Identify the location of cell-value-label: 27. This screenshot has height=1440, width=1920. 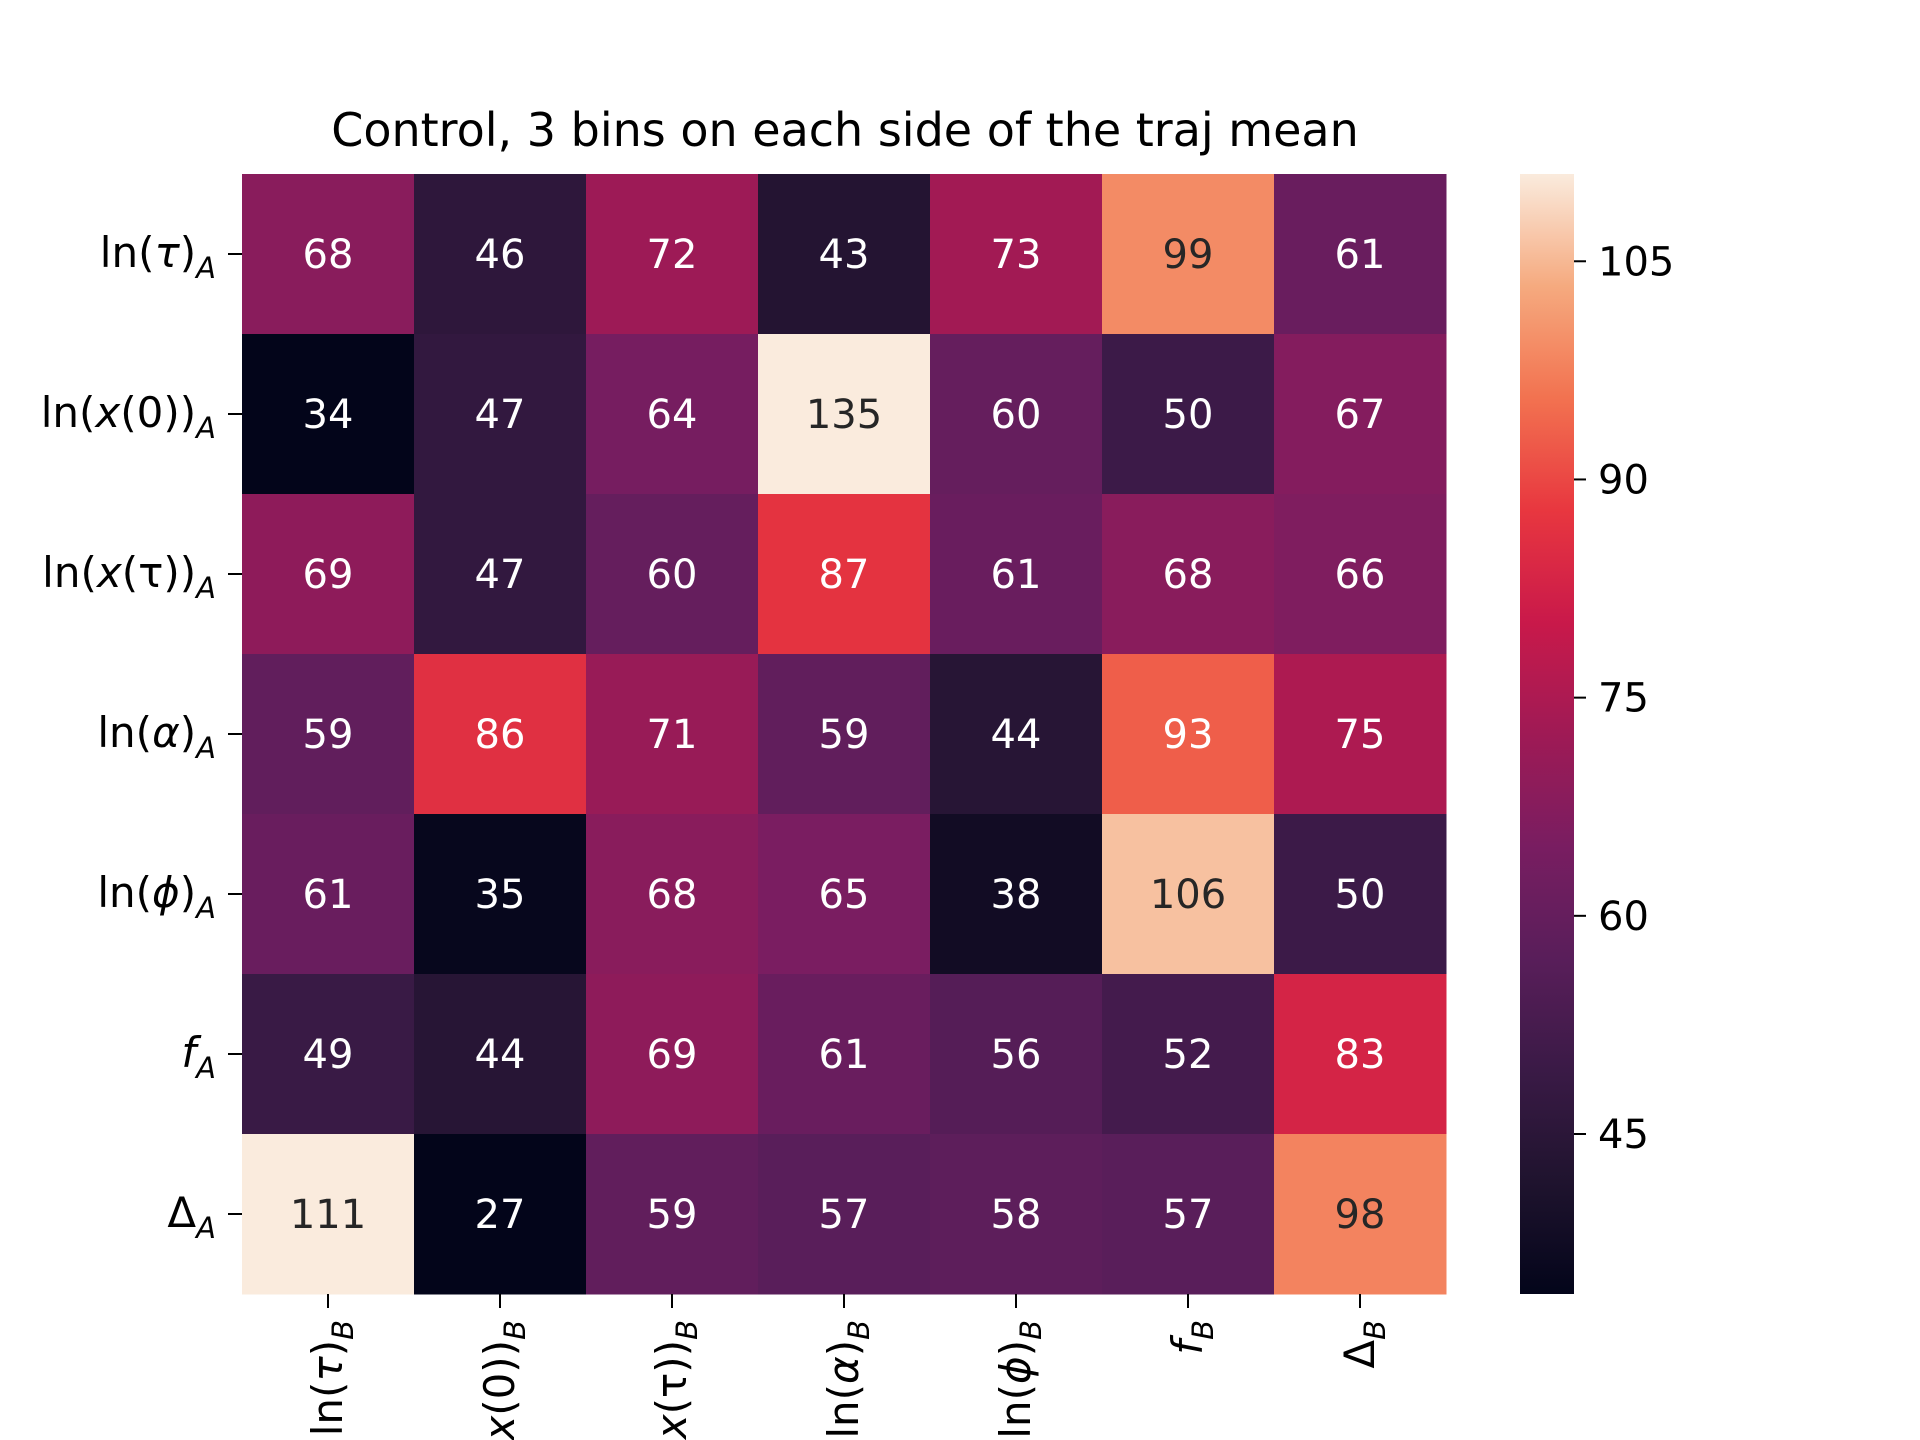
(500, 1215).